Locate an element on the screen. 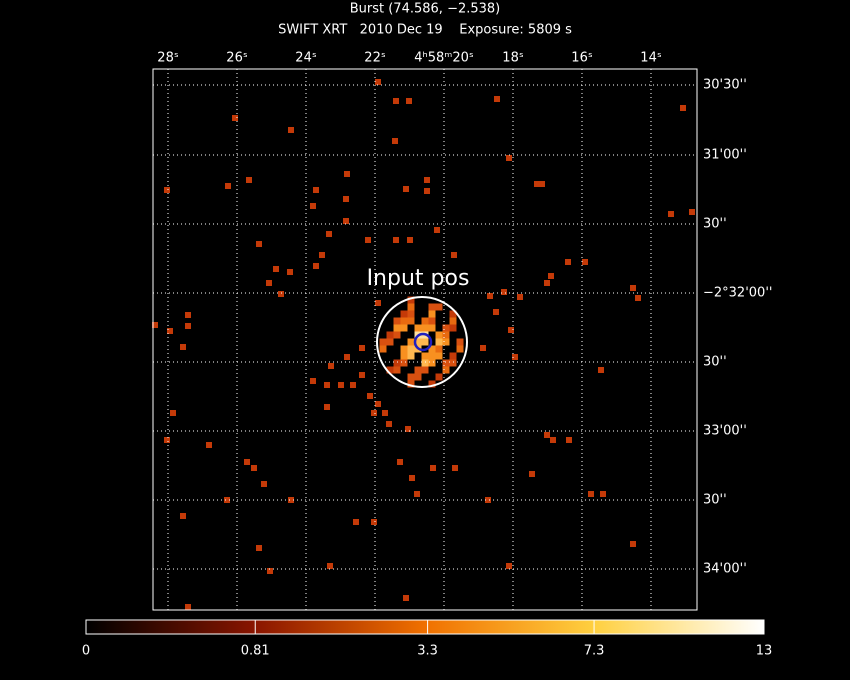 This screenshot has height=680, width=850. source-circle is located at coordinates (422, 342).